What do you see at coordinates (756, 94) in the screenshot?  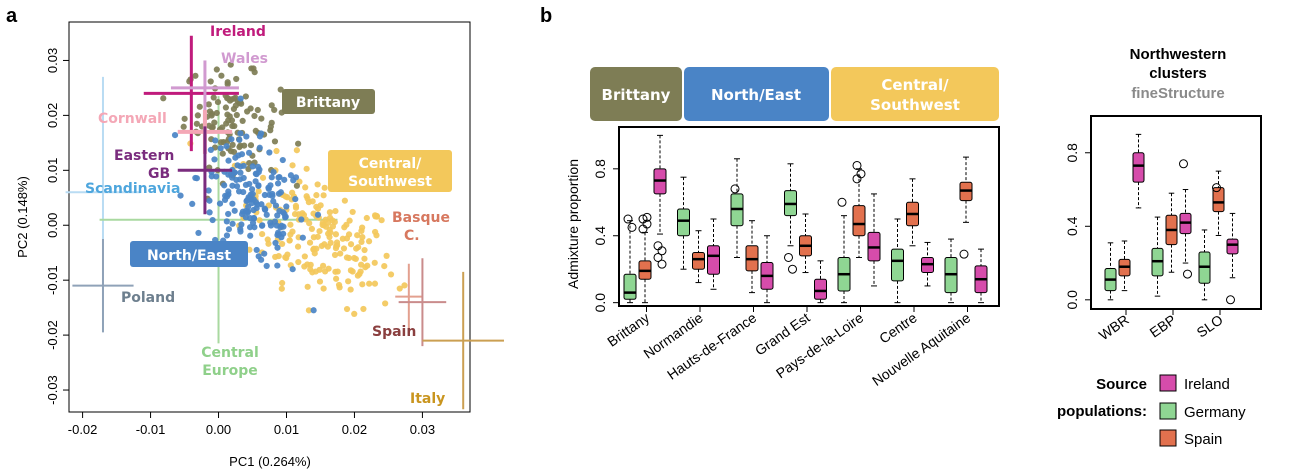 I see `header-north-east-box` at bounding box center [756, 94].